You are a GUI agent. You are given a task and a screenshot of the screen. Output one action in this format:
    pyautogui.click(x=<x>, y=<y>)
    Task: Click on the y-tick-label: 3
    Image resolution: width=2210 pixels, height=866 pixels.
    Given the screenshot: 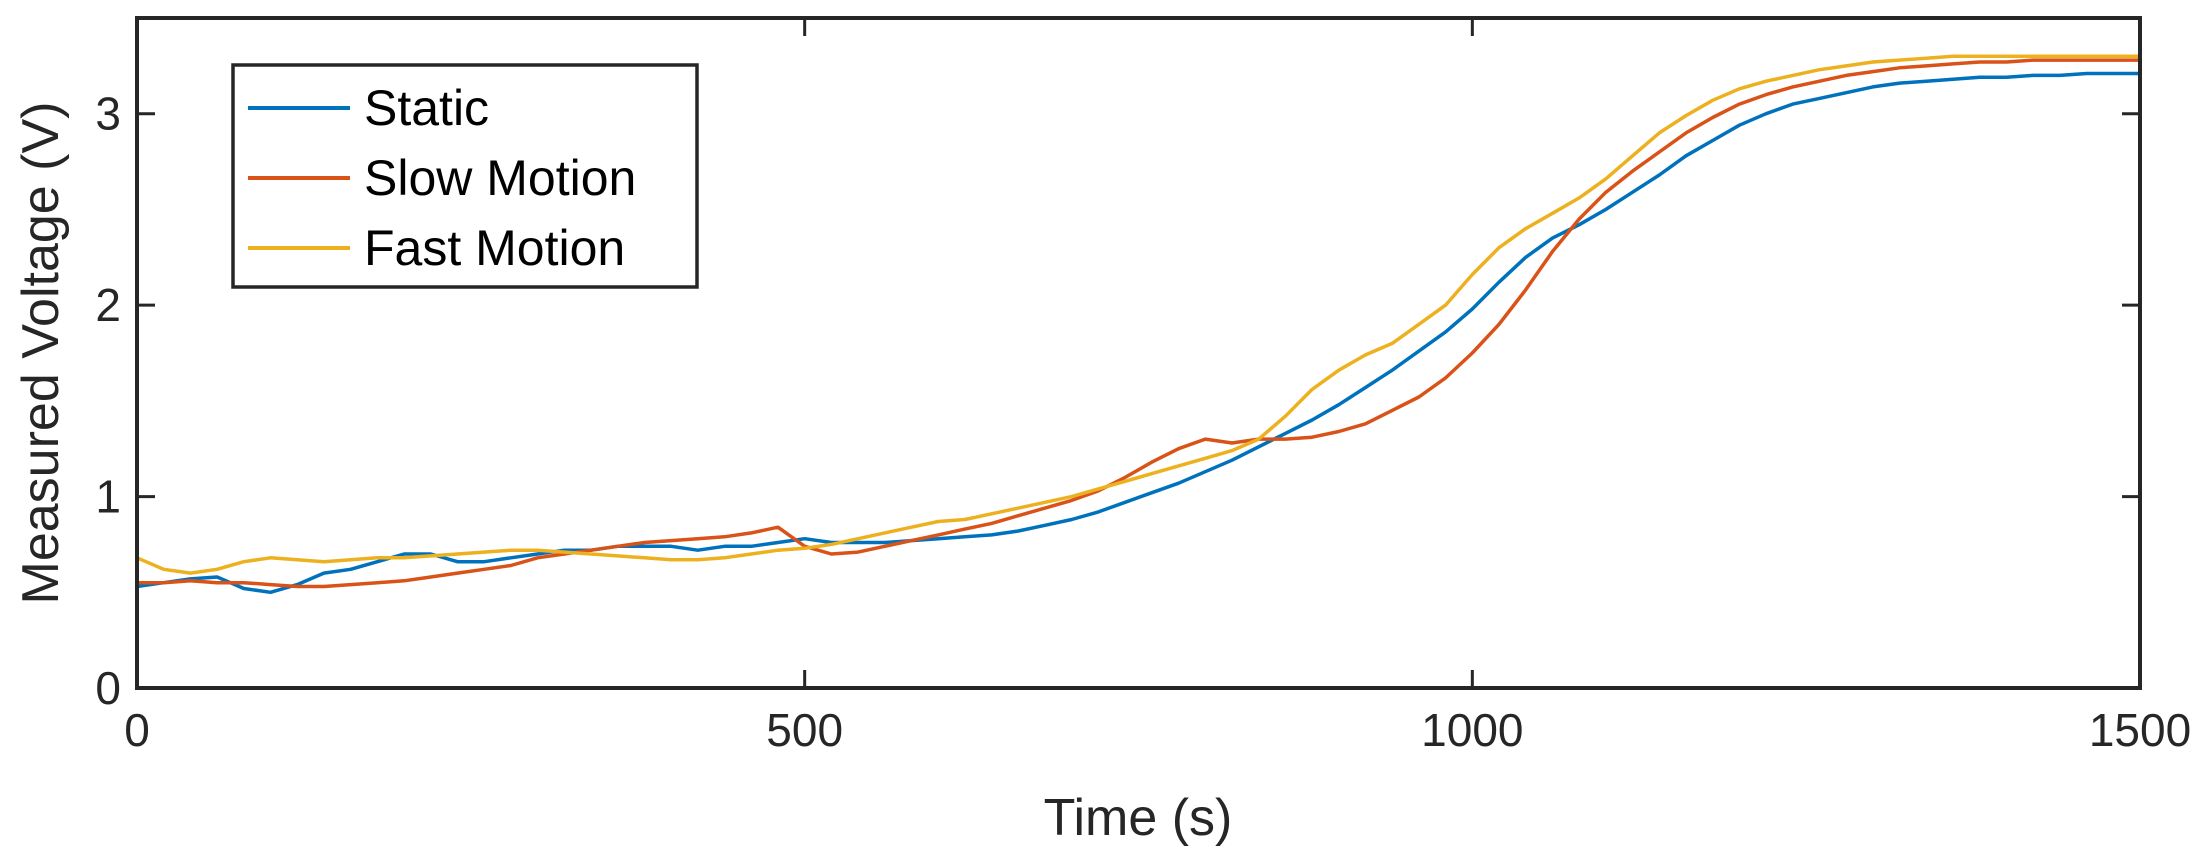 What is the action you would take?
    pyautogui.click(x=108, y=114)
    